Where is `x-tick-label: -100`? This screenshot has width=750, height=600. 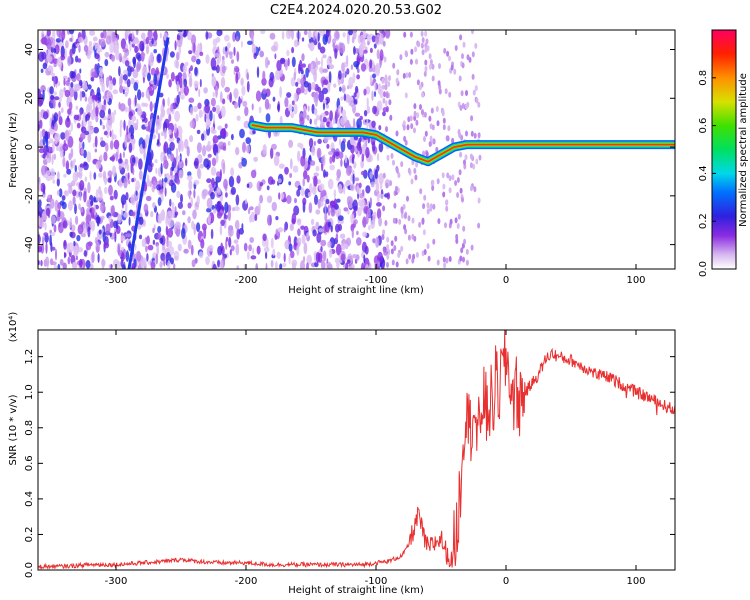 x-tick-label: -100 is located at coordinates (376, 581).